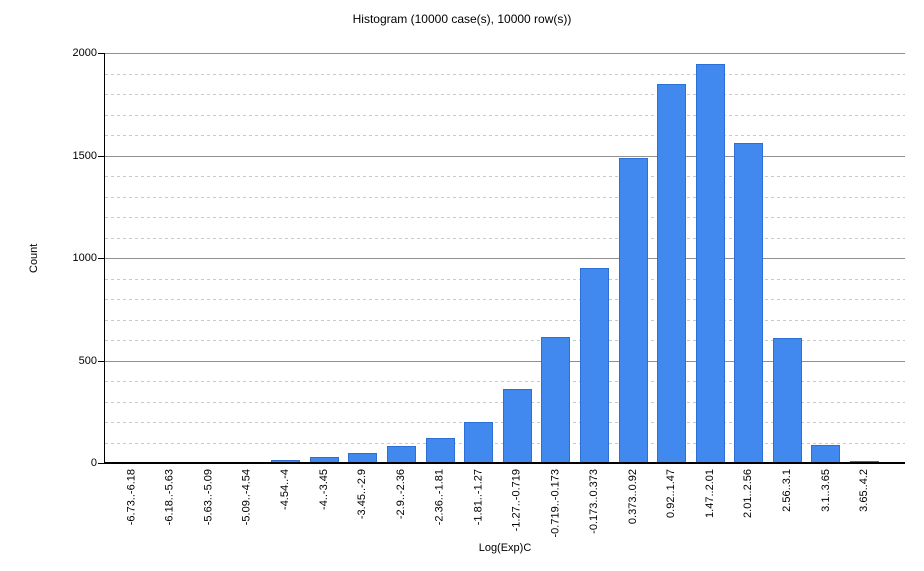 This screenshot has width=924, height=571. I want to click on x-tick-label: -2.36..-1.81, so click(439, 497).